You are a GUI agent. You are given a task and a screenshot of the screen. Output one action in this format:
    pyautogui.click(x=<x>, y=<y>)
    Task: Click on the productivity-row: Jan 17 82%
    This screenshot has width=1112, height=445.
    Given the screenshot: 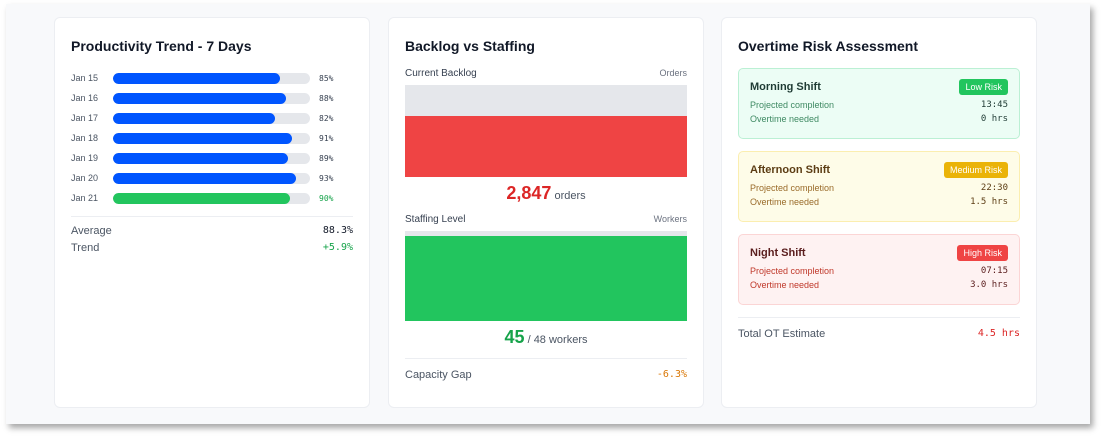 What is the action you would take?
    pyautogui.click(x=212, y=118)
    